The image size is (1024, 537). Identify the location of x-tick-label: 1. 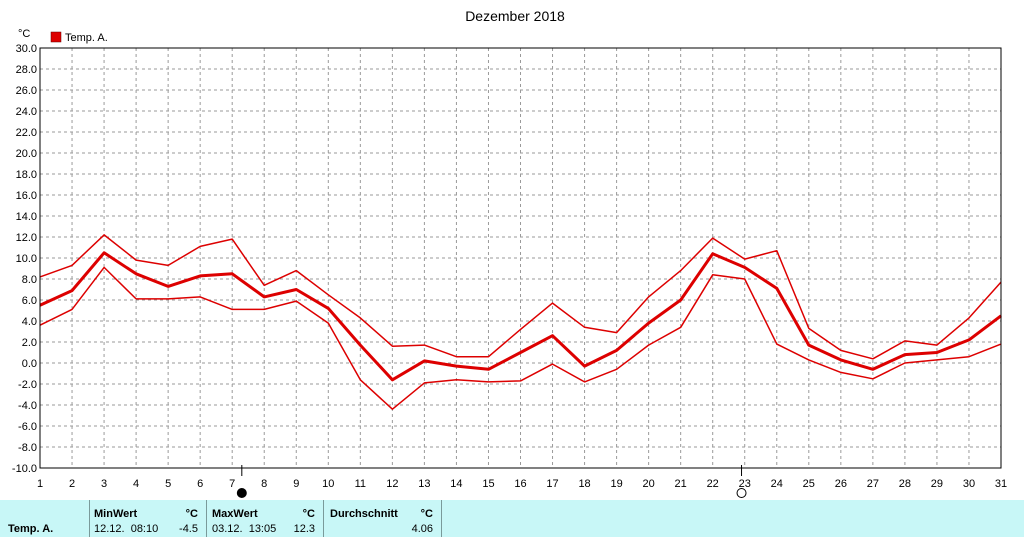
(40, 484).